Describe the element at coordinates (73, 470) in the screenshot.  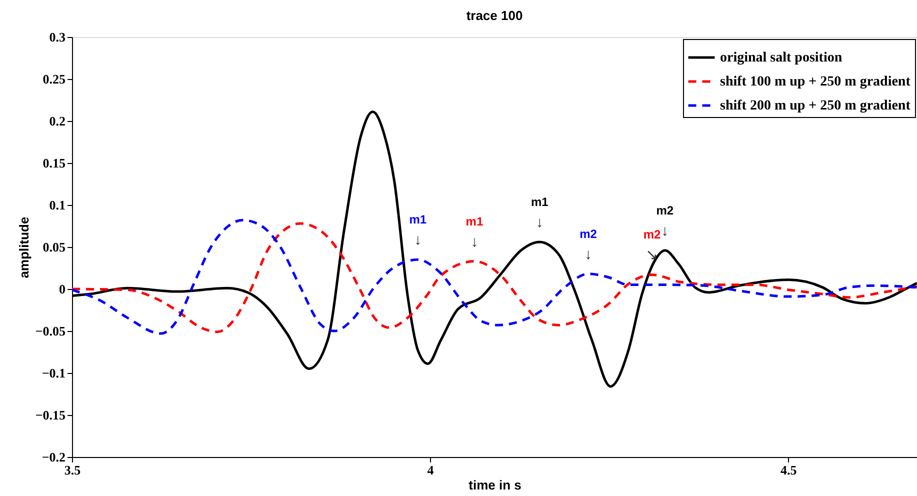
I see `x-tick-label: 3.5` at that location.